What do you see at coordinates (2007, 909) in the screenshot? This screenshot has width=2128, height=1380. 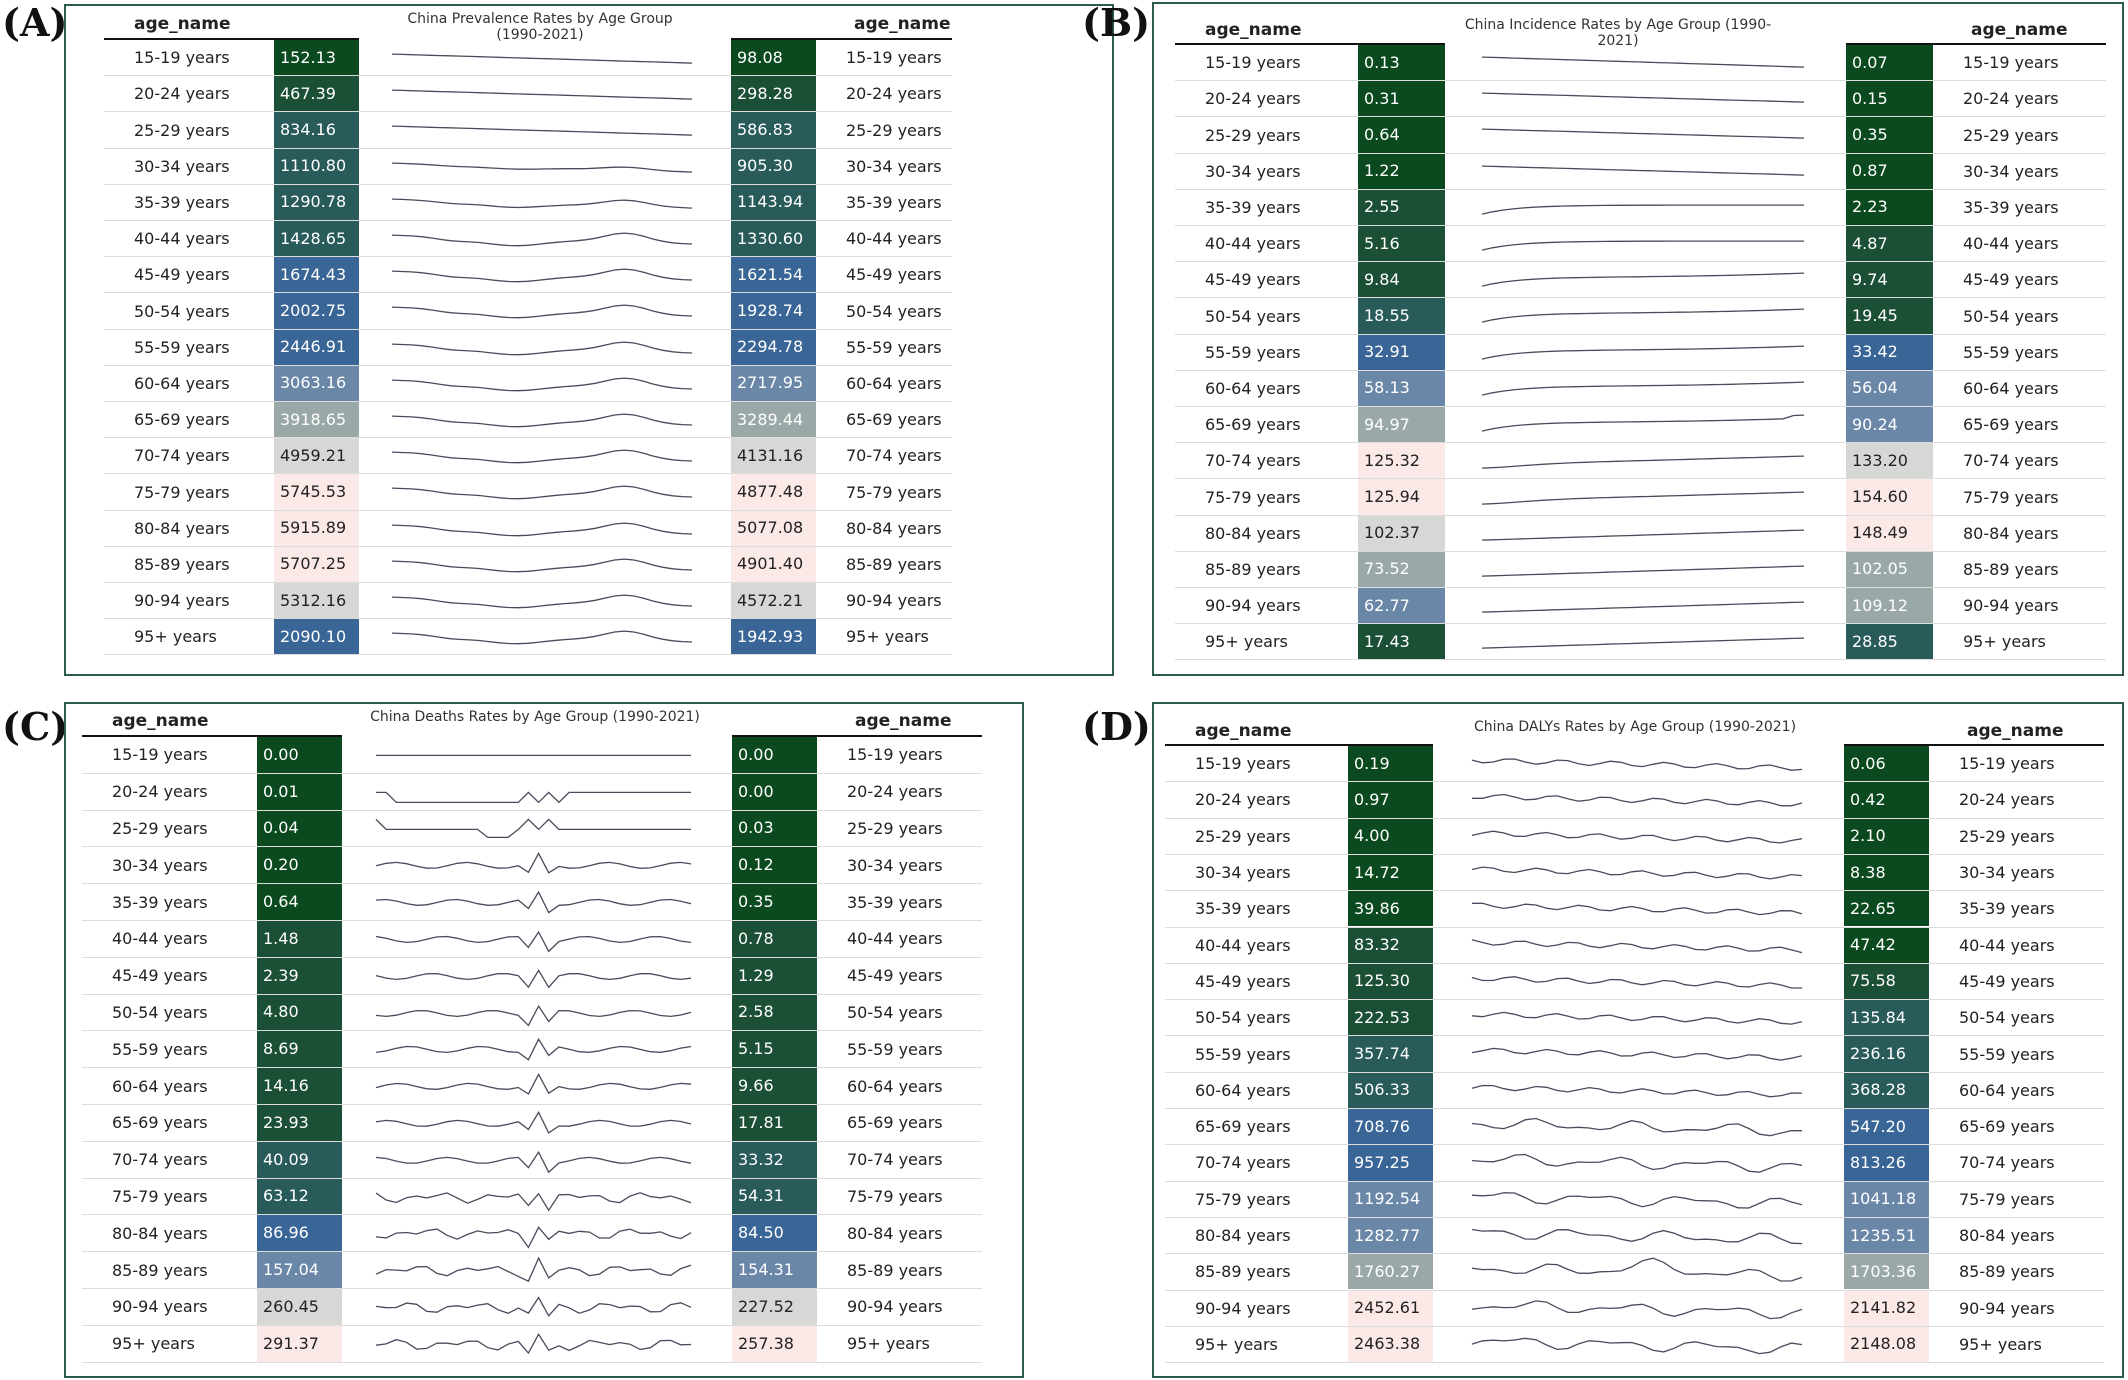 I see `age-label-right: 35-39 years` at bounding box center [2007, 909].